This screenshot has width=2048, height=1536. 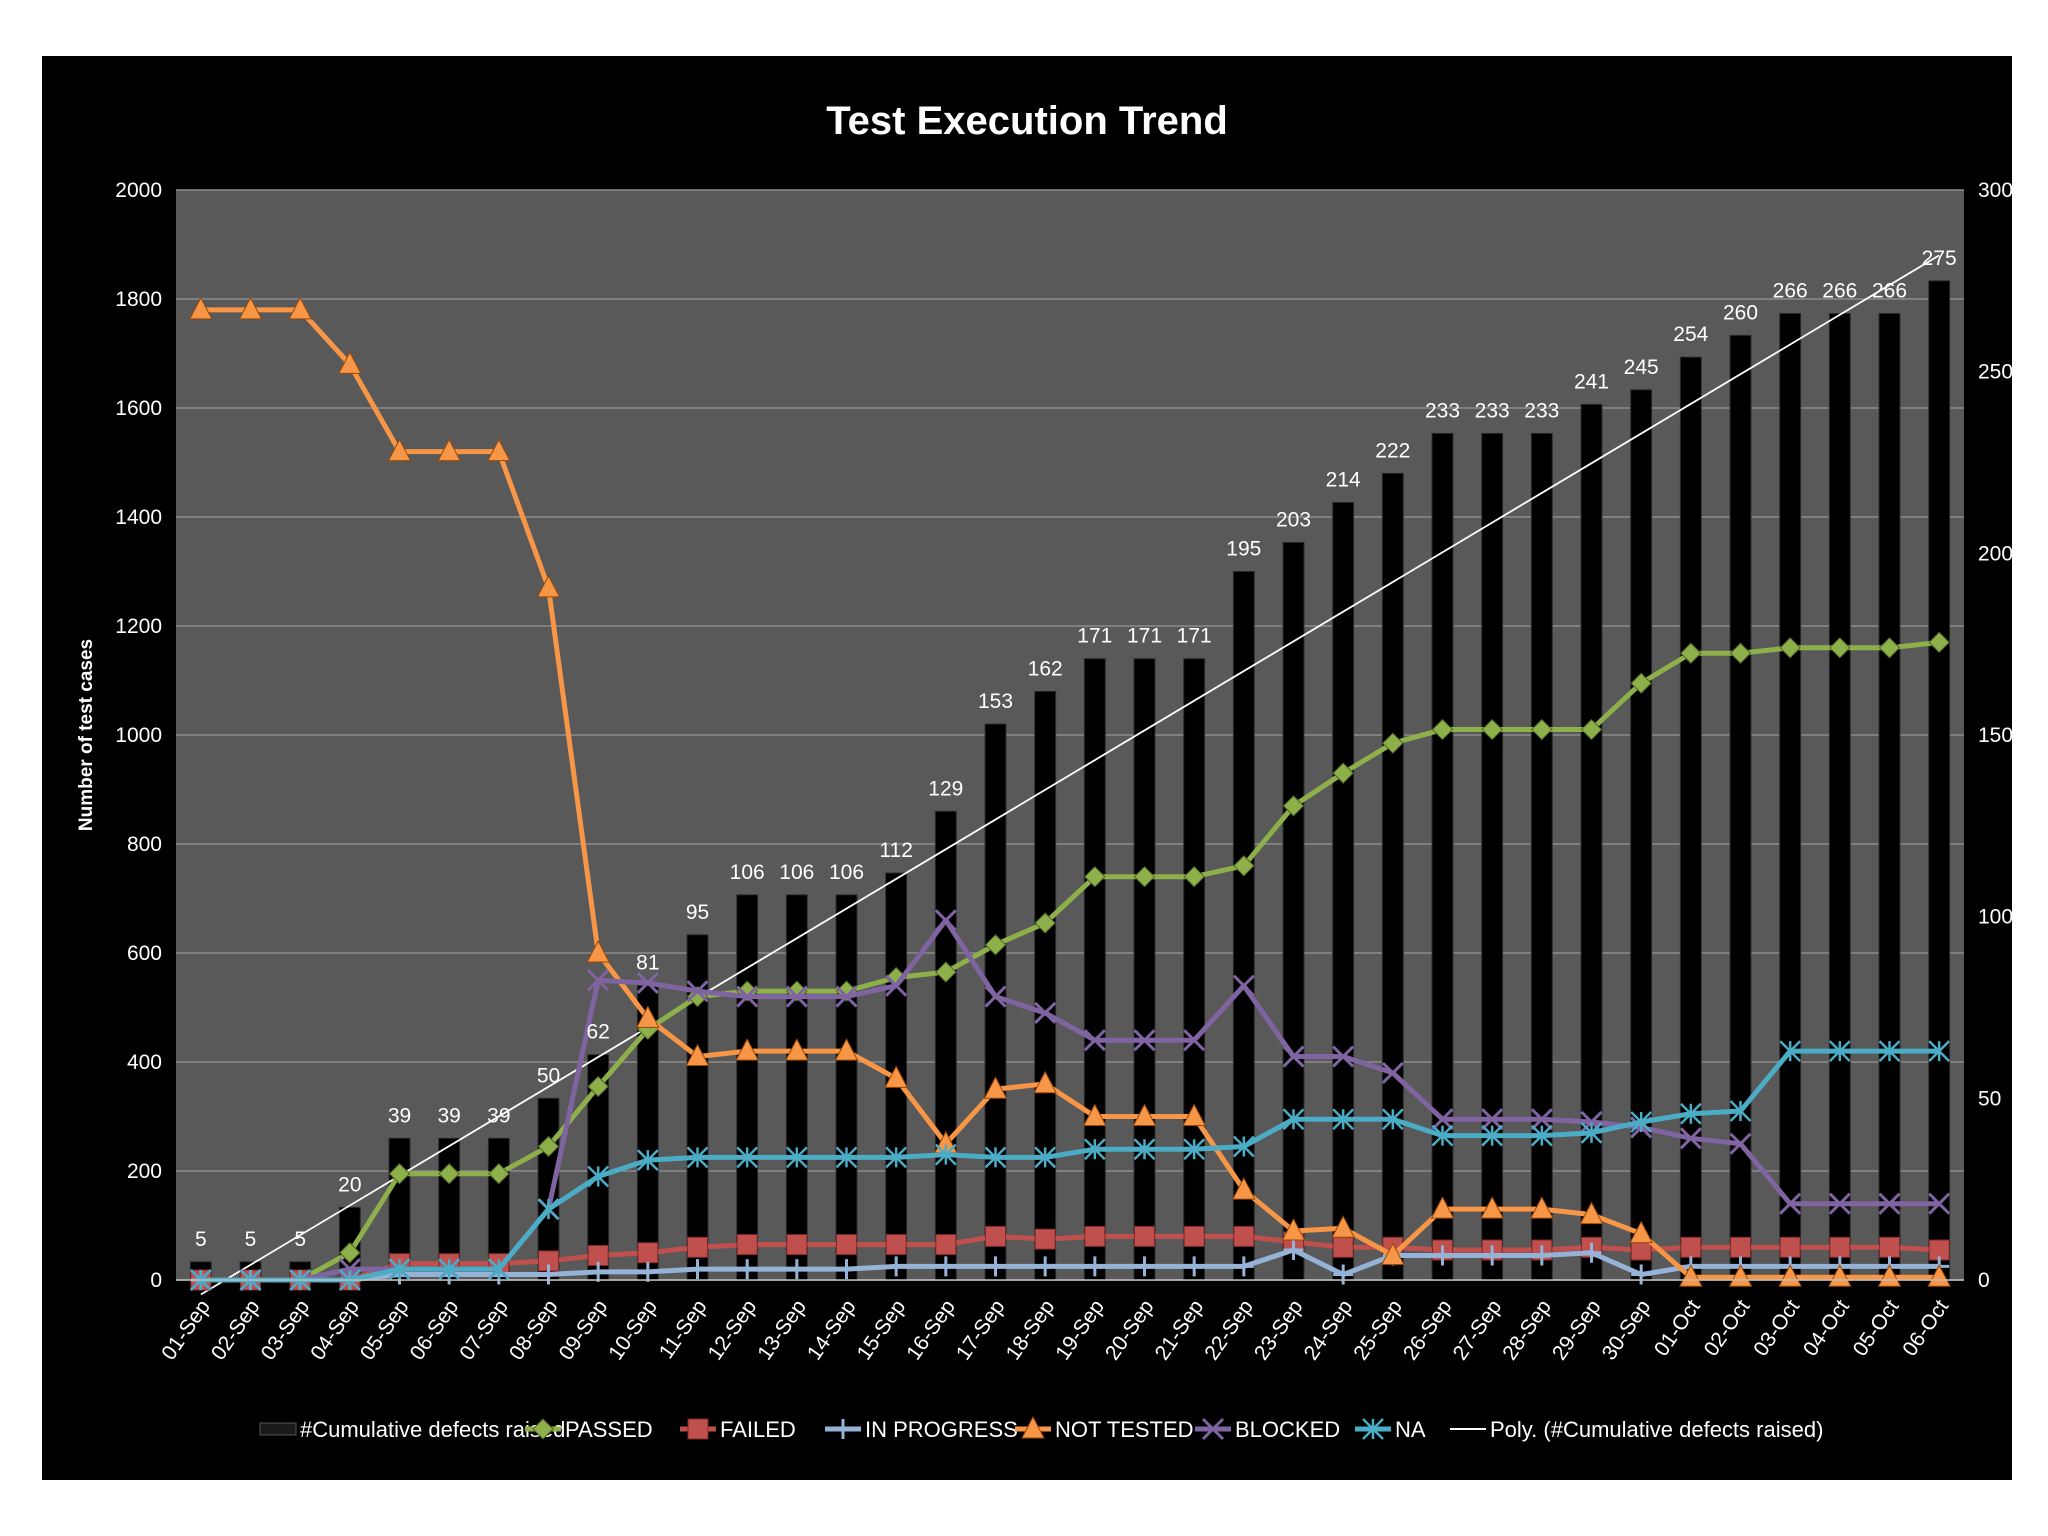 I want to click on y-tick-label: 600, so click(x=144, y=953).